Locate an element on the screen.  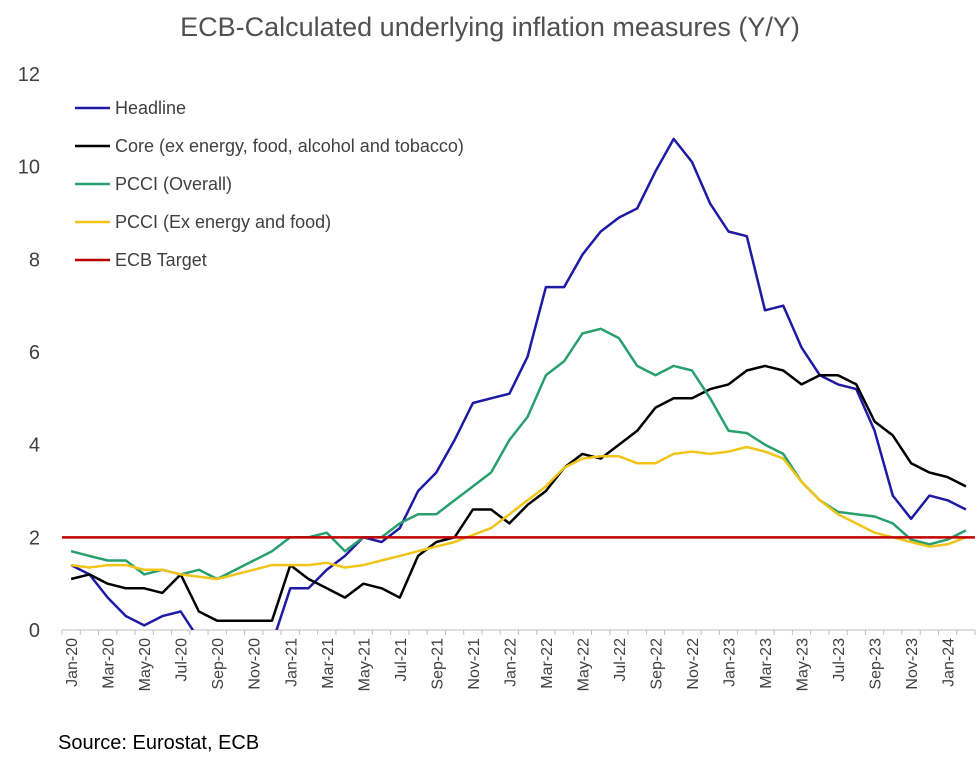
legend-label: ECB Target is located at coordinates (161, 260).